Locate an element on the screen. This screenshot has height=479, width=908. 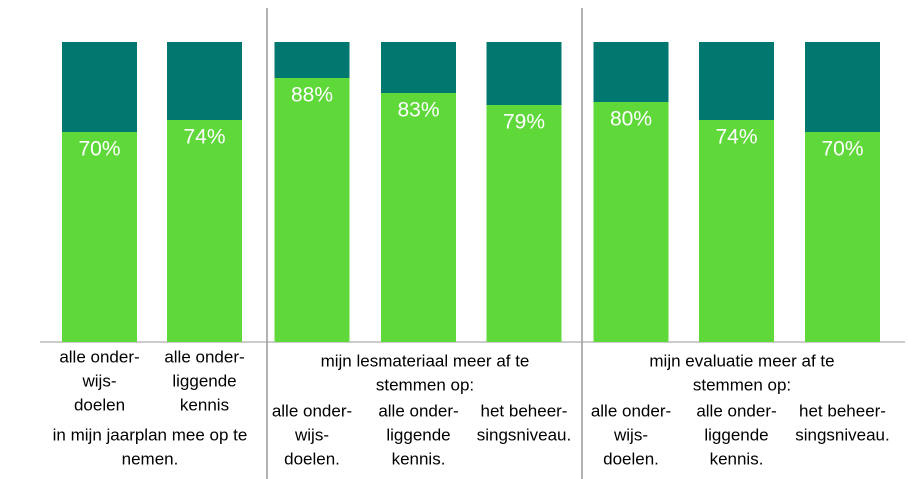
group-label: in mijn jaarplan mee op te is located at coordinates (150, 434).